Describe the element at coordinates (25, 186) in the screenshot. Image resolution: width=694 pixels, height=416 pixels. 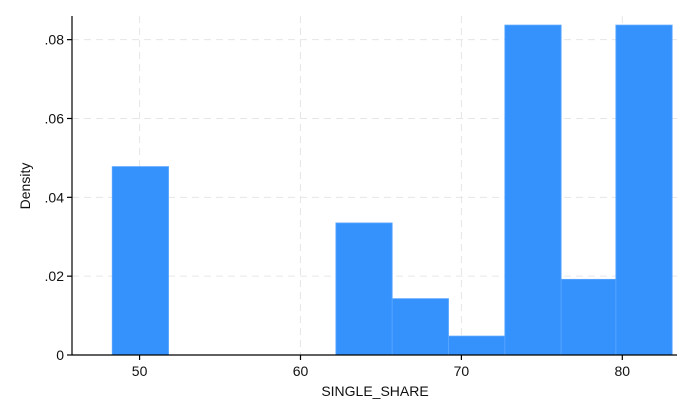
I see `y-axis-title: Density` at that location.